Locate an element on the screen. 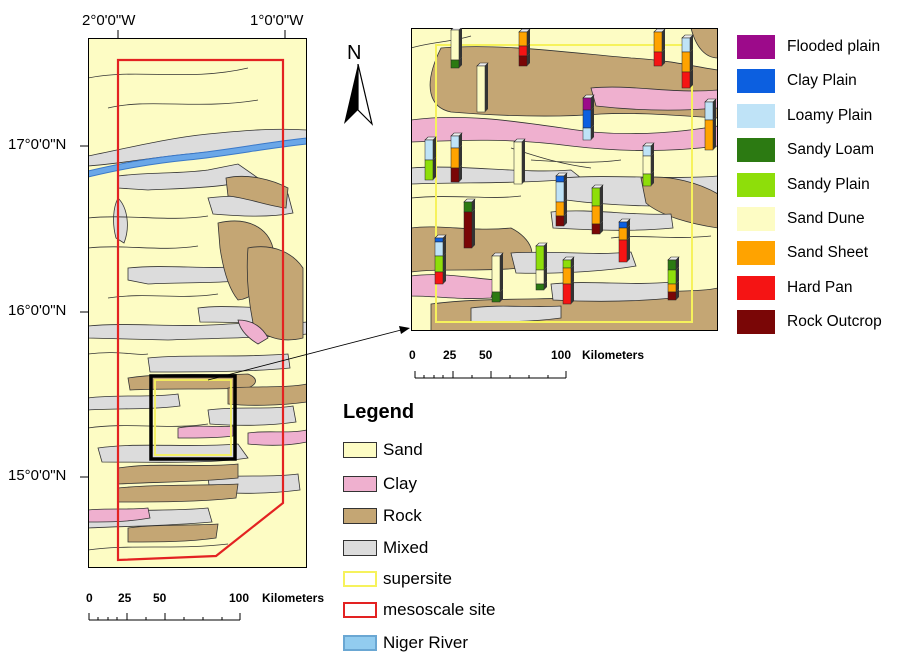 This screenshot has width=907, height=657. latitude-label-16: 16°0'0"N is located at coordinates (37, 310).